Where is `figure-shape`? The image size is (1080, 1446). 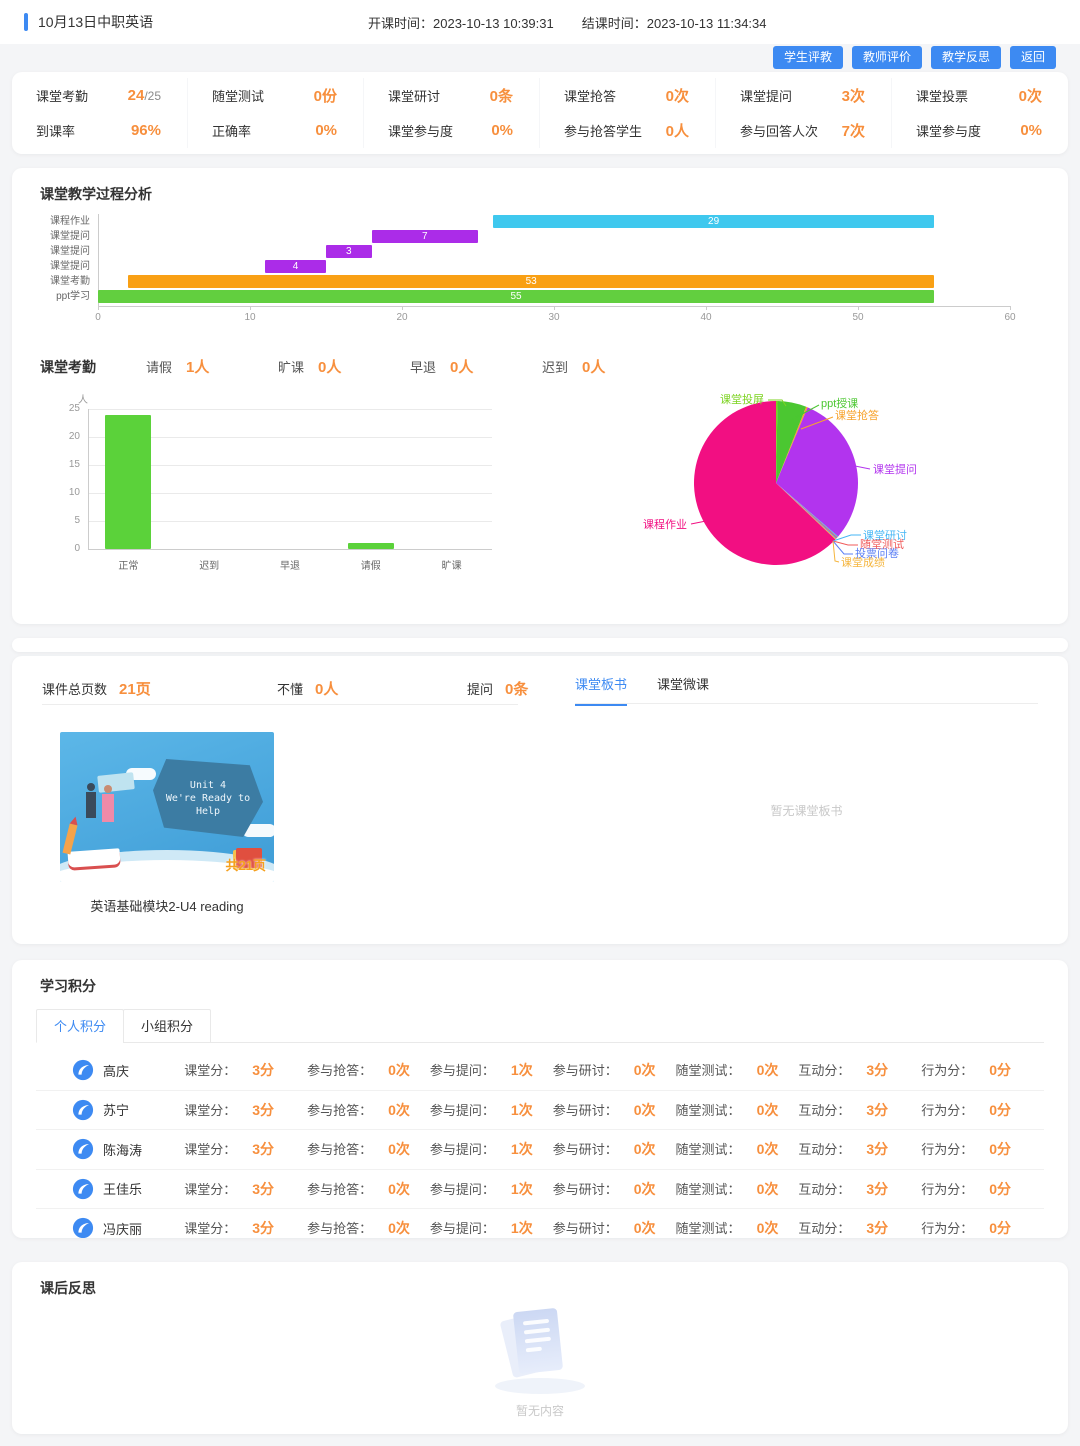 figure-shape is located at coordinates (91, 800).